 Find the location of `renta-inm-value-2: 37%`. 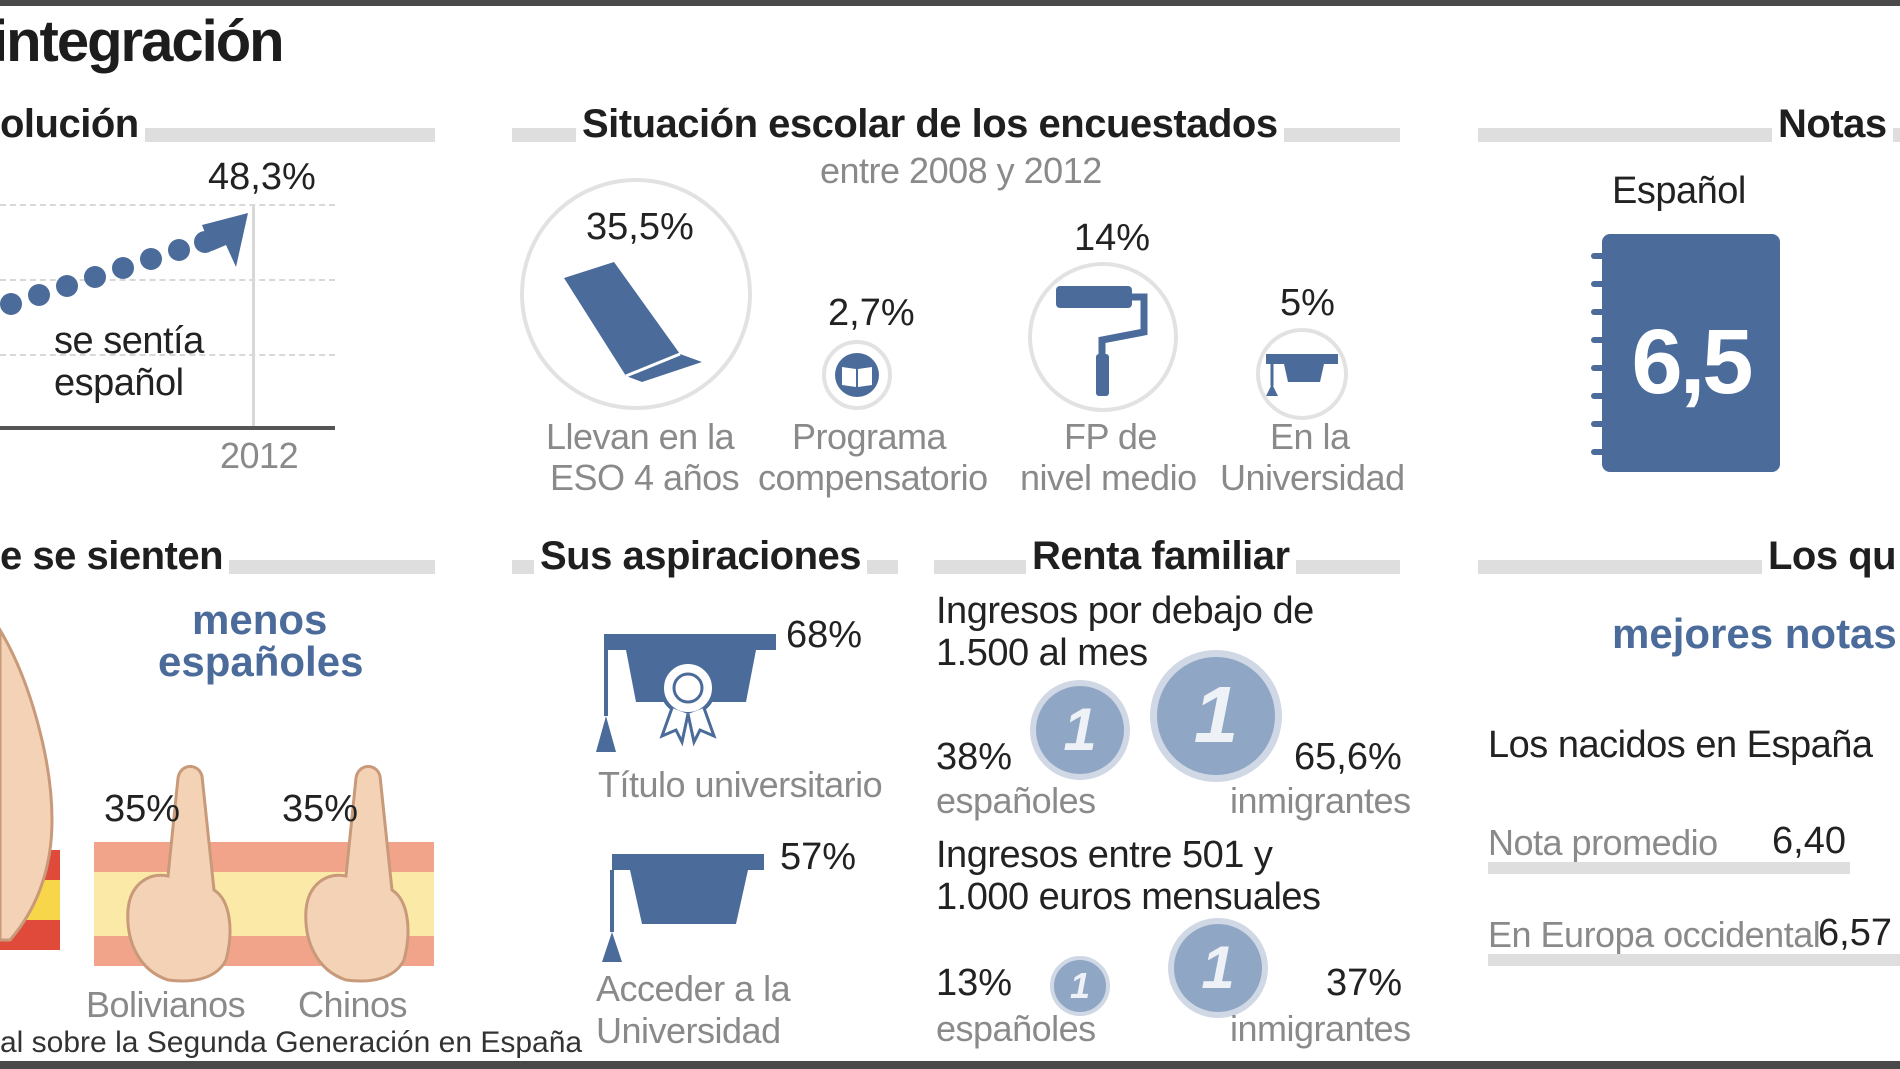

renta-inm-value-2: 37% is located at coordinates (1364, 983).